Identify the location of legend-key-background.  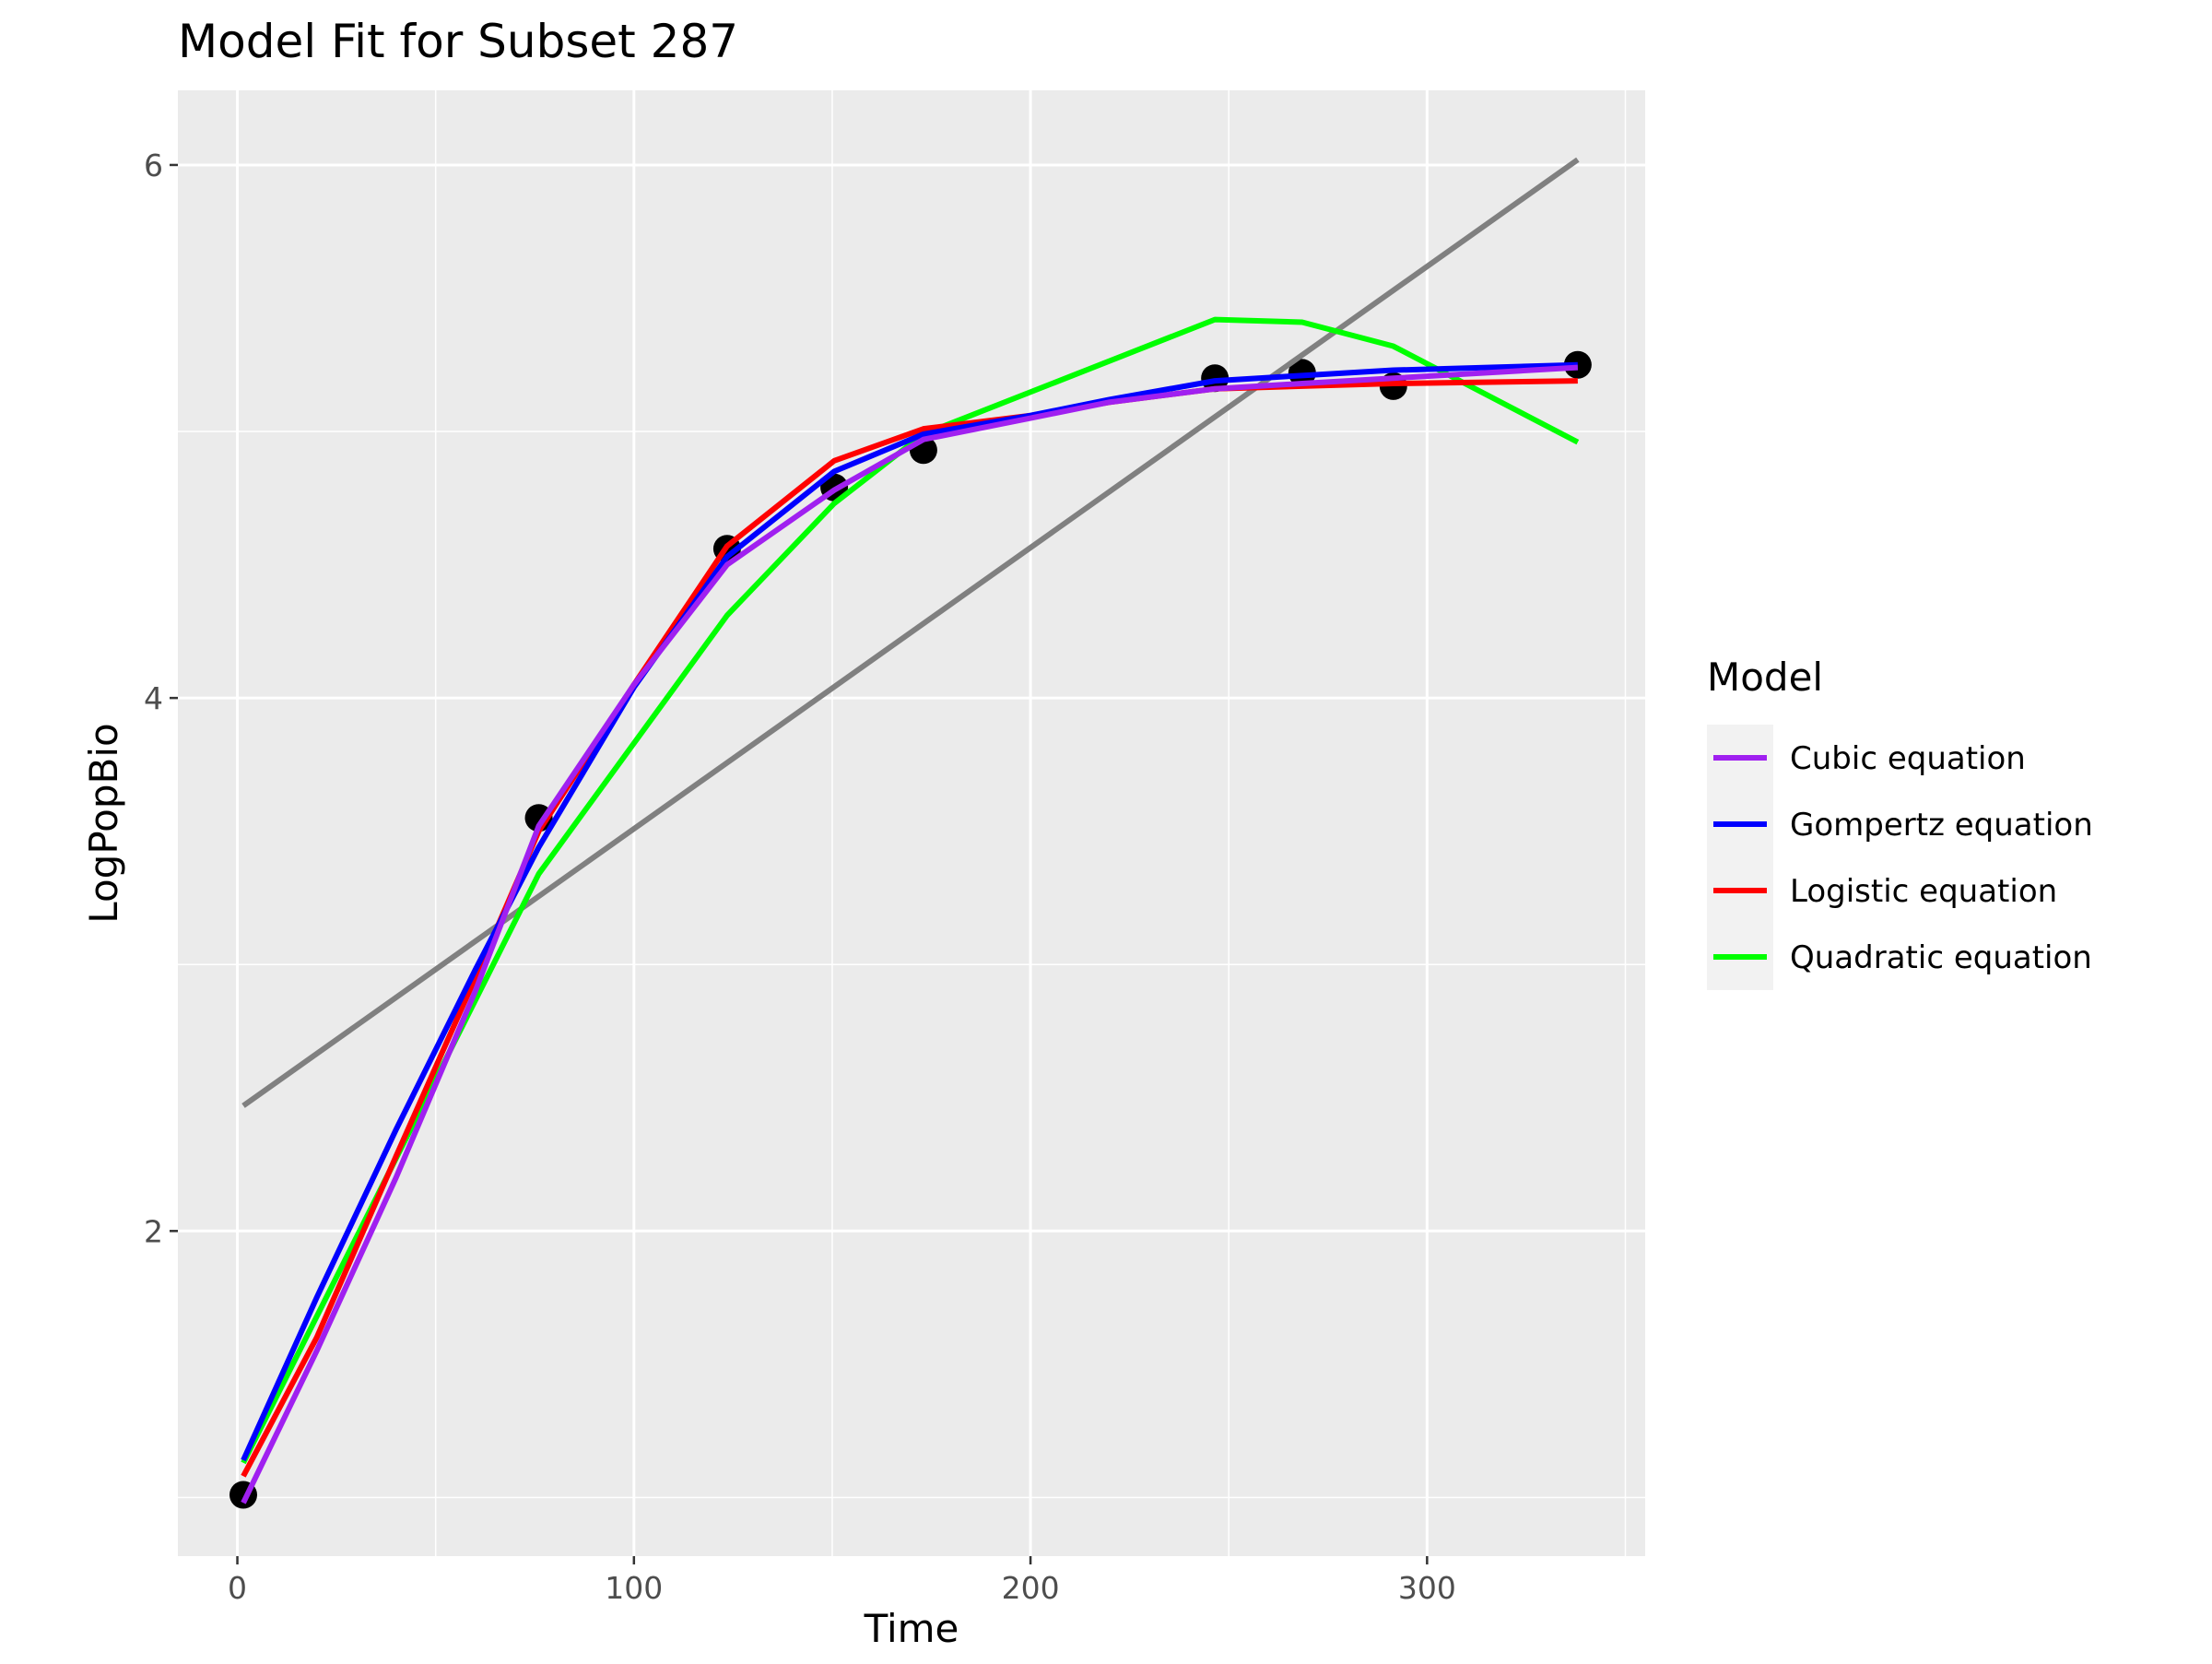
(1740, 857).